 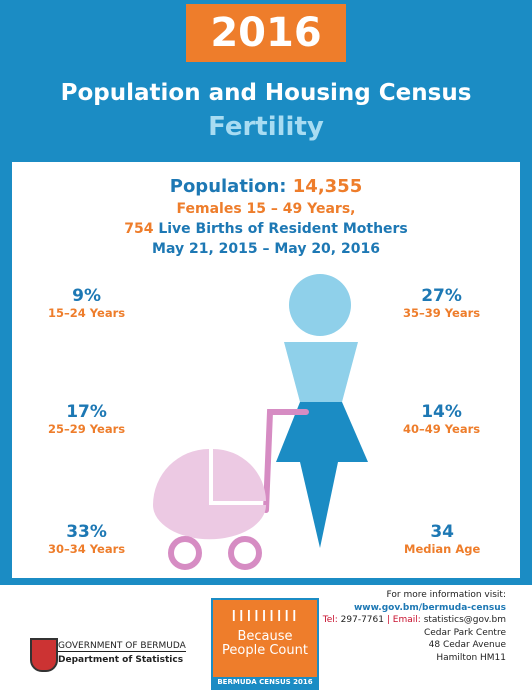 I want to click on stat: 34 Median Age, so click(x=442, y=539).